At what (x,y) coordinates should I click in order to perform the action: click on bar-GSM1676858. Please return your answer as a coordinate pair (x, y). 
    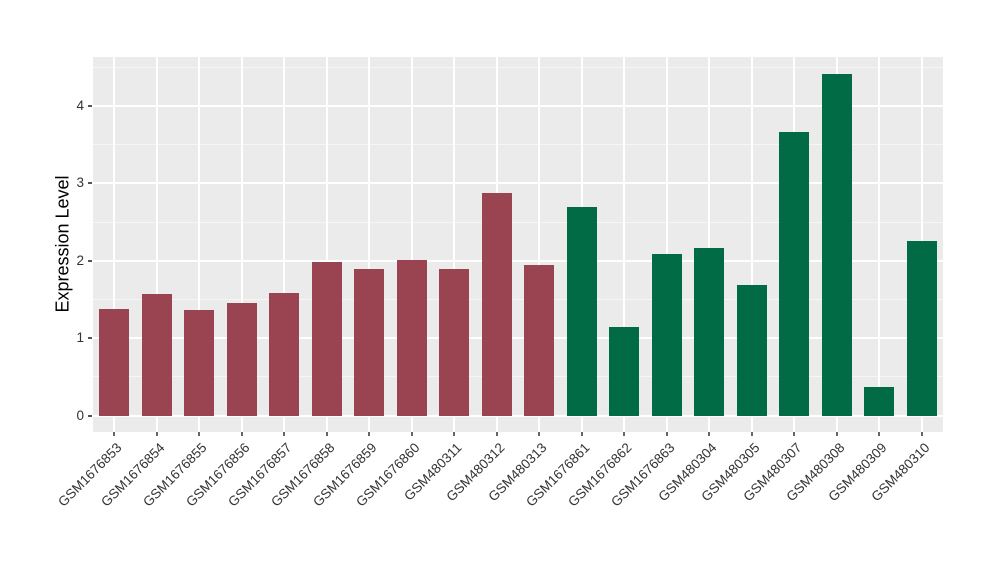
    Looking at the image, I should click on (326, 339).